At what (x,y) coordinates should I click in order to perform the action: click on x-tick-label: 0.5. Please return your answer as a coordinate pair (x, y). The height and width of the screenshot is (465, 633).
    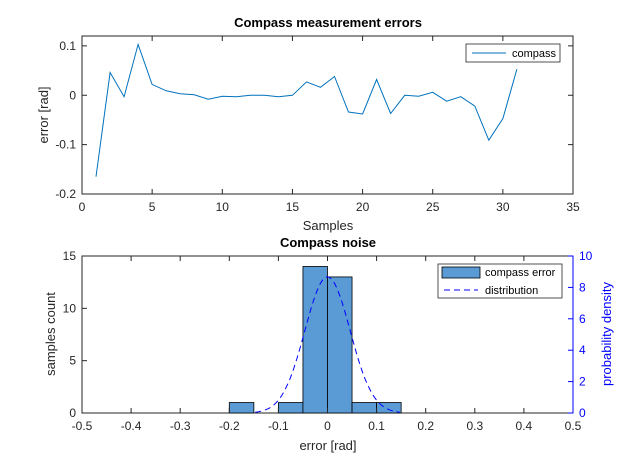
    Looking at the image, I should click on (573, 426).